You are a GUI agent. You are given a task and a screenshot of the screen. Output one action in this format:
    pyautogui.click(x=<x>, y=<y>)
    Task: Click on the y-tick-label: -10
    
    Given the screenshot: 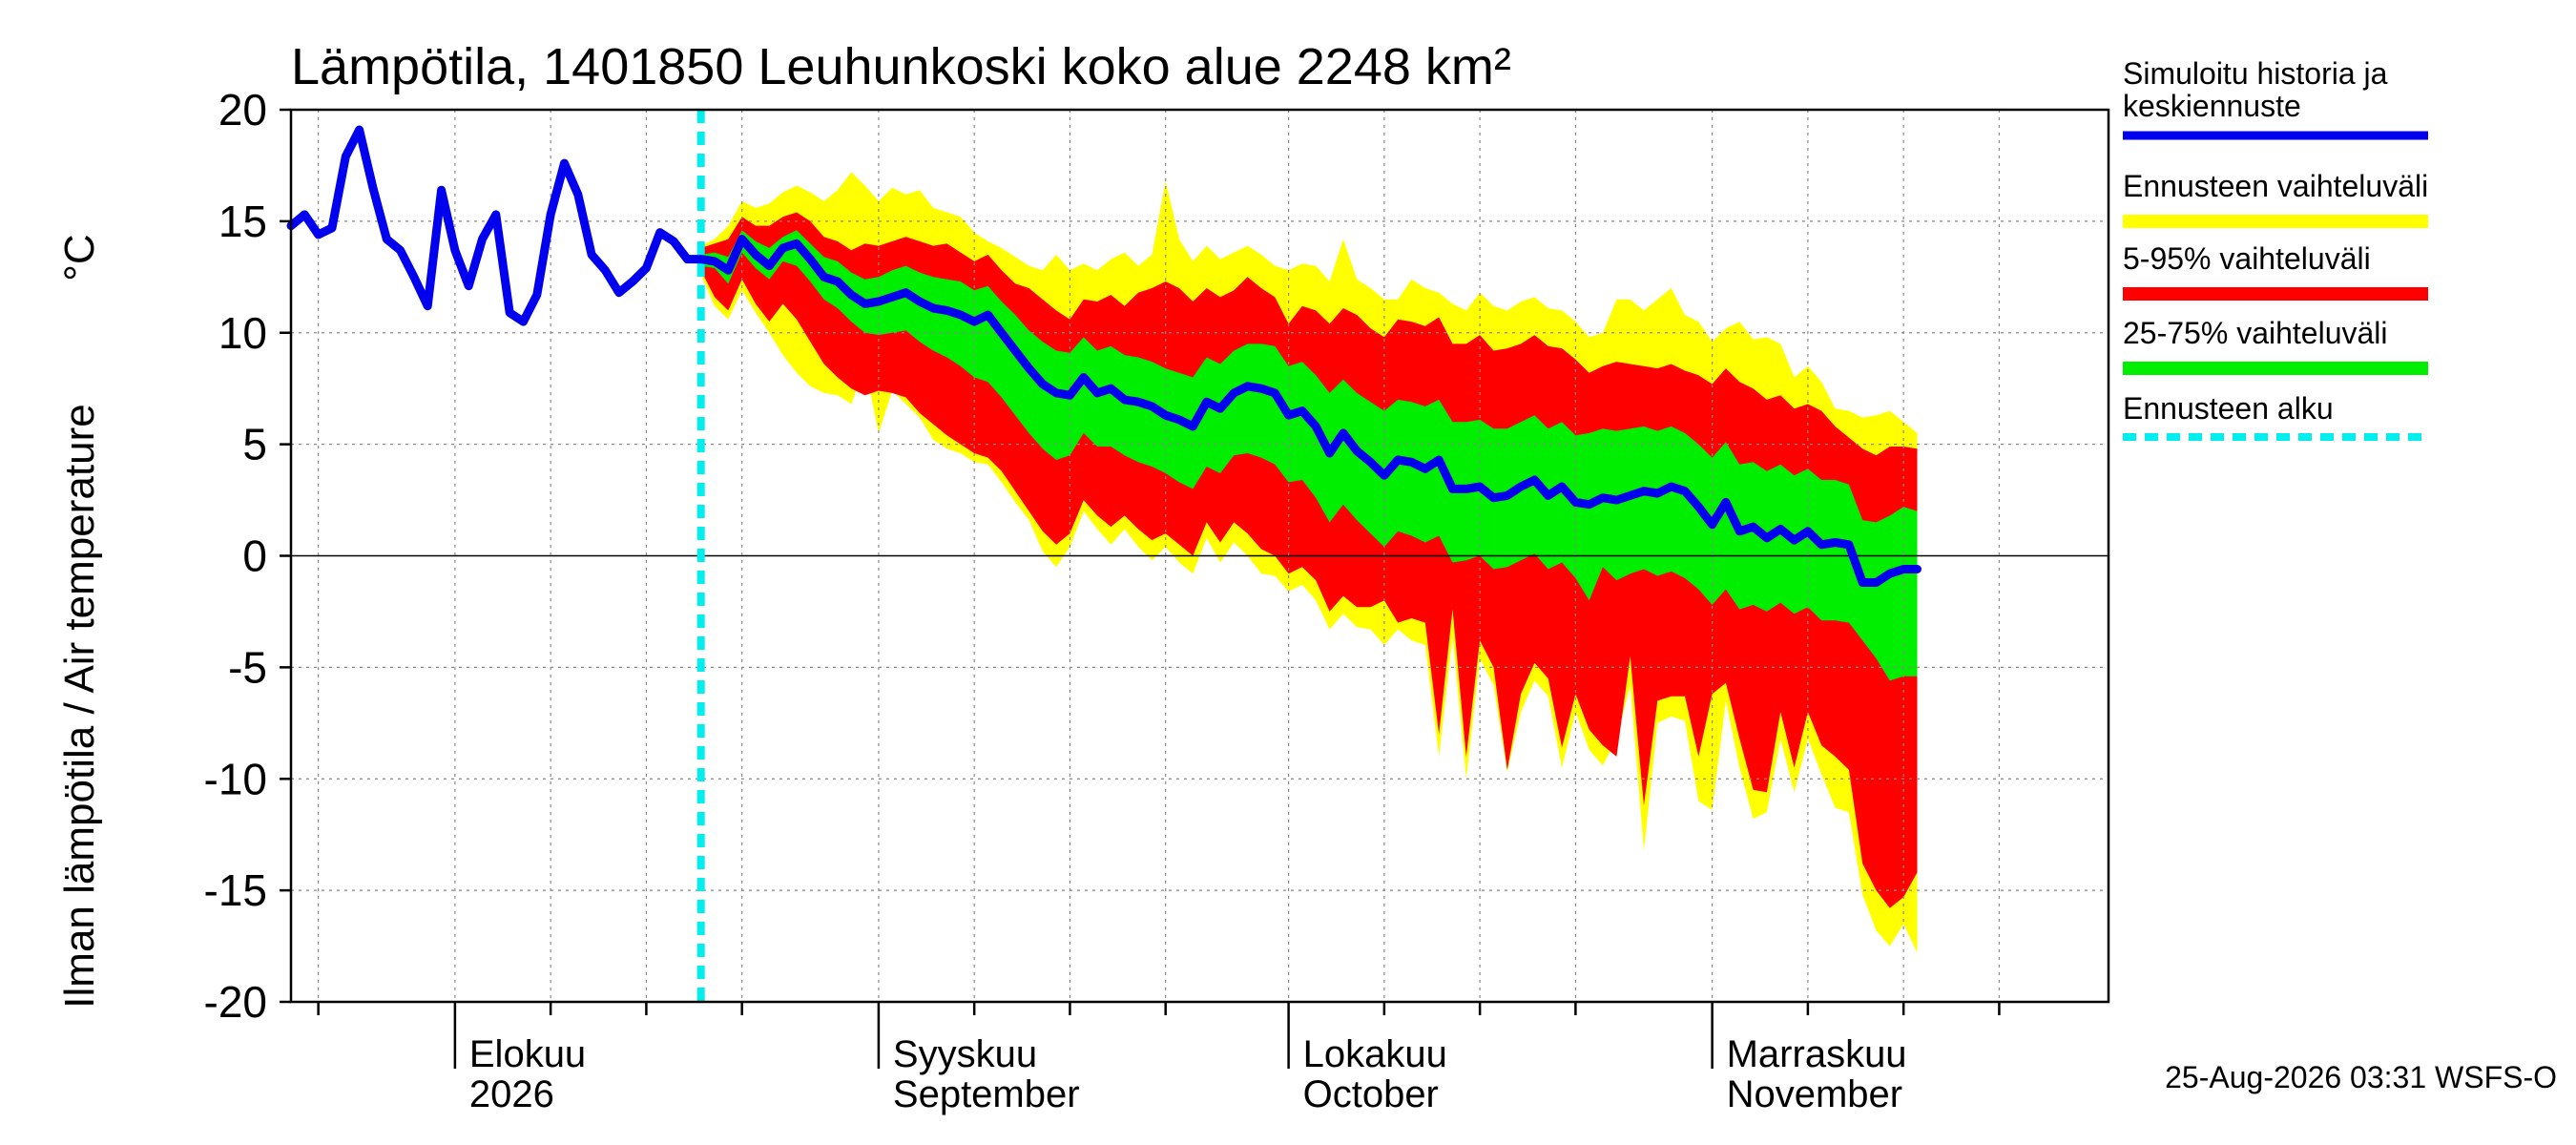 What is the action you would take?
    pyautogui.click(x=235, y=778)
    